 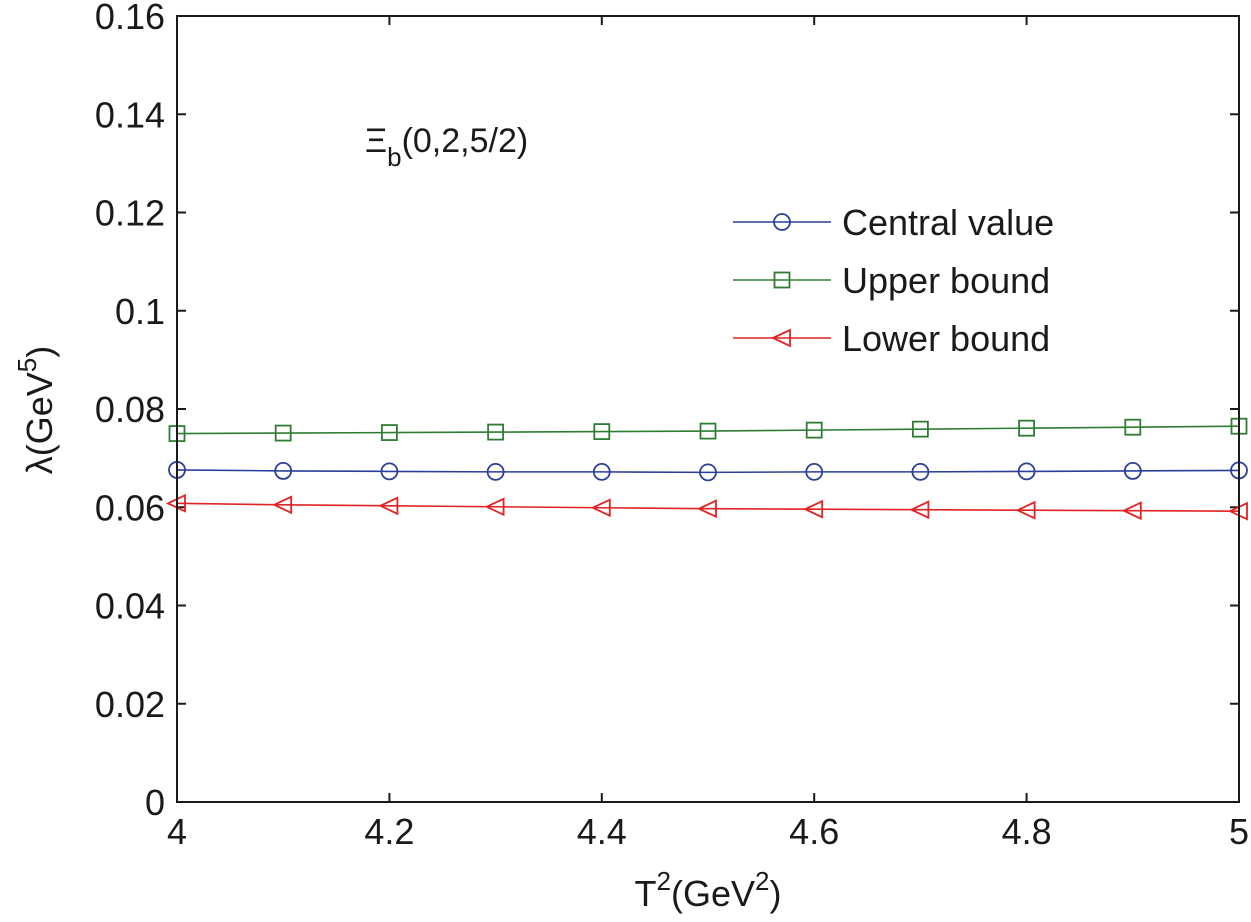 I want to click on x-axis-title-rest: (GeV, so click(x=713, y=893).